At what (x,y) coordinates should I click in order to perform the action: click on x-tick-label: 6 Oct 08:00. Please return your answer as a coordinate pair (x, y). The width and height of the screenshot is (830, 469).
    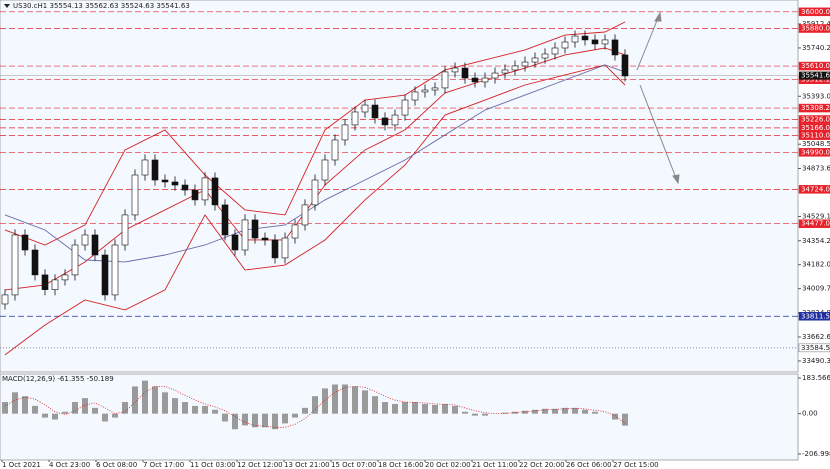
    Looking at the image, I should click on (116, 465).